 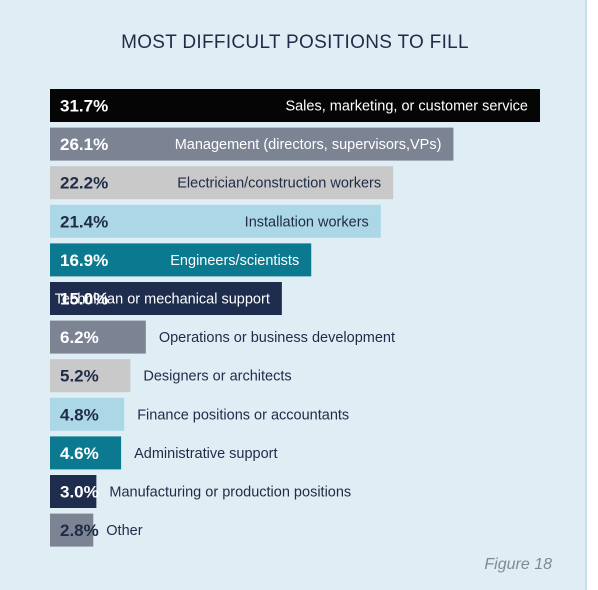 I want to click on bar-designers-or-architects, so click(x=90, y=376).